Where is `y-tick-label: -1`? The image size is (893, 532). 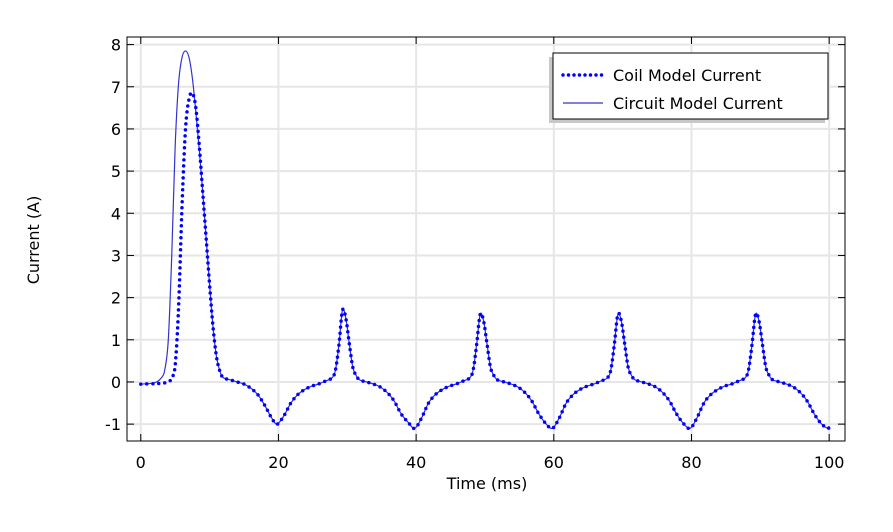
y-tick-label: -1 is located at coordinates (113, 424).